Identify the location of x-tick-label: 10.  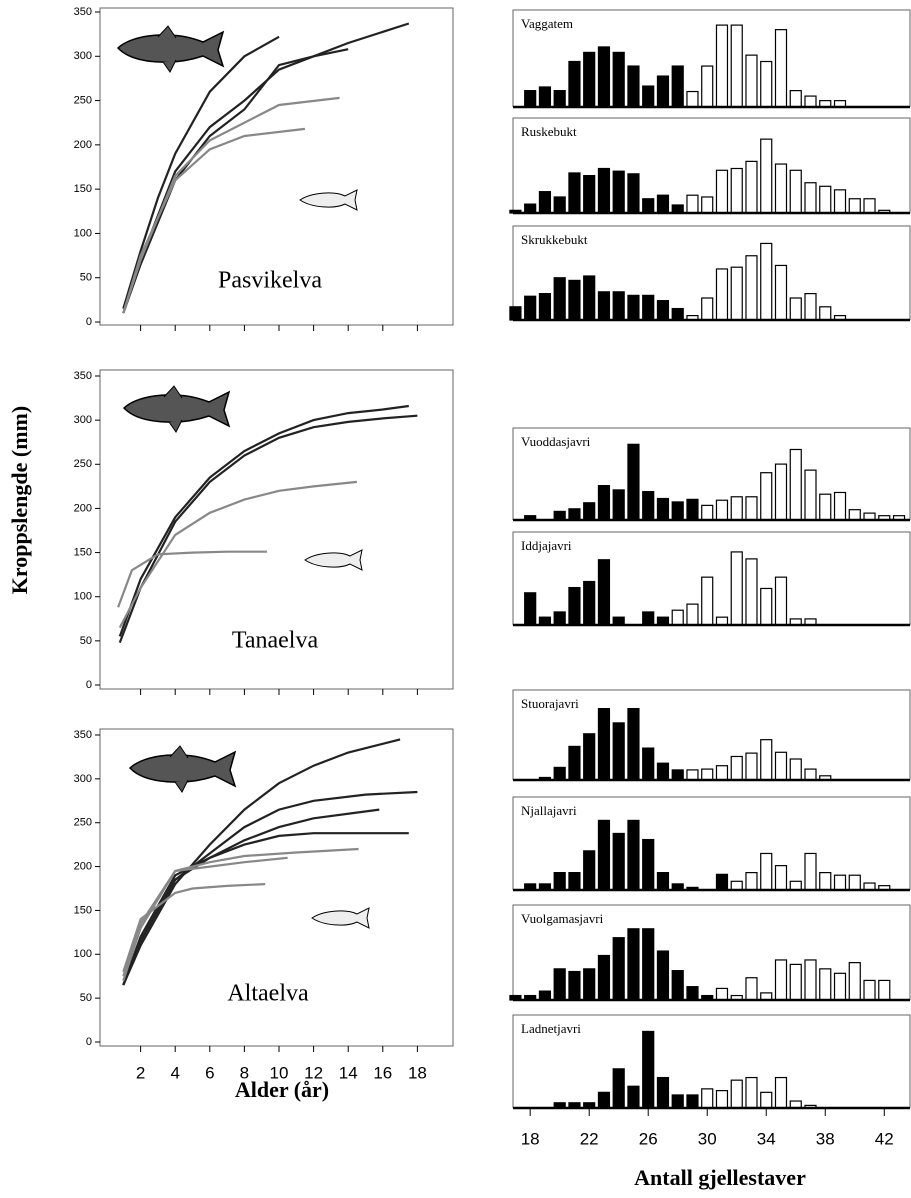
(279, 1072).